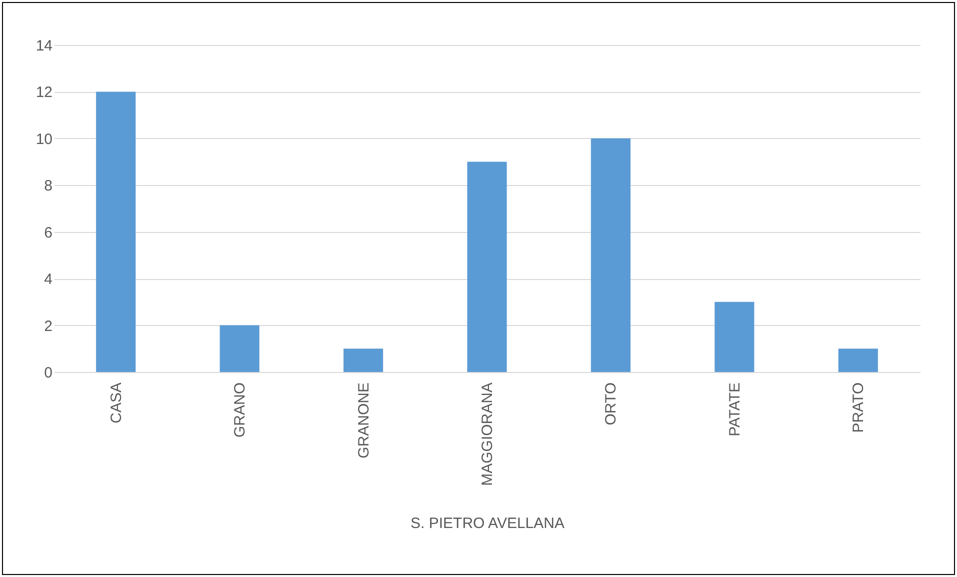 The width and height of the screenshot is (957, 577). What do you see at coordinates (487, 434) in the screenshot?
I see `x-tick-label: MAGGIORANA` at bounding box center [487, 434].